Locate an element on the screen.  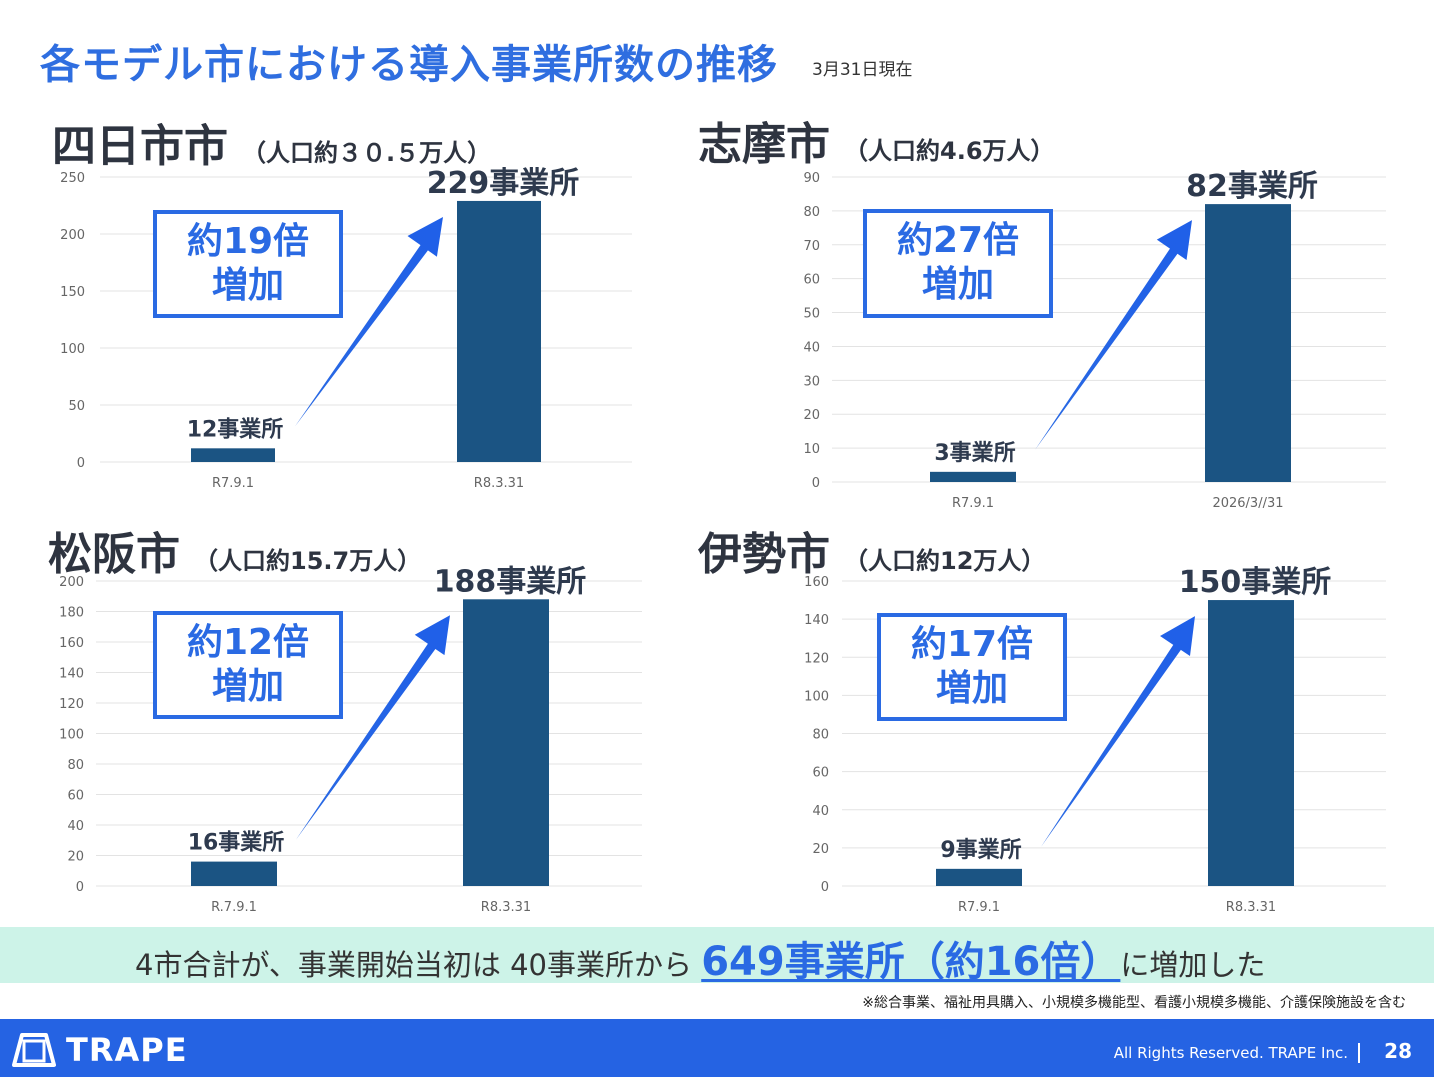
x-tick-label: R.7.9.1 is located at coordinates (234, 907).